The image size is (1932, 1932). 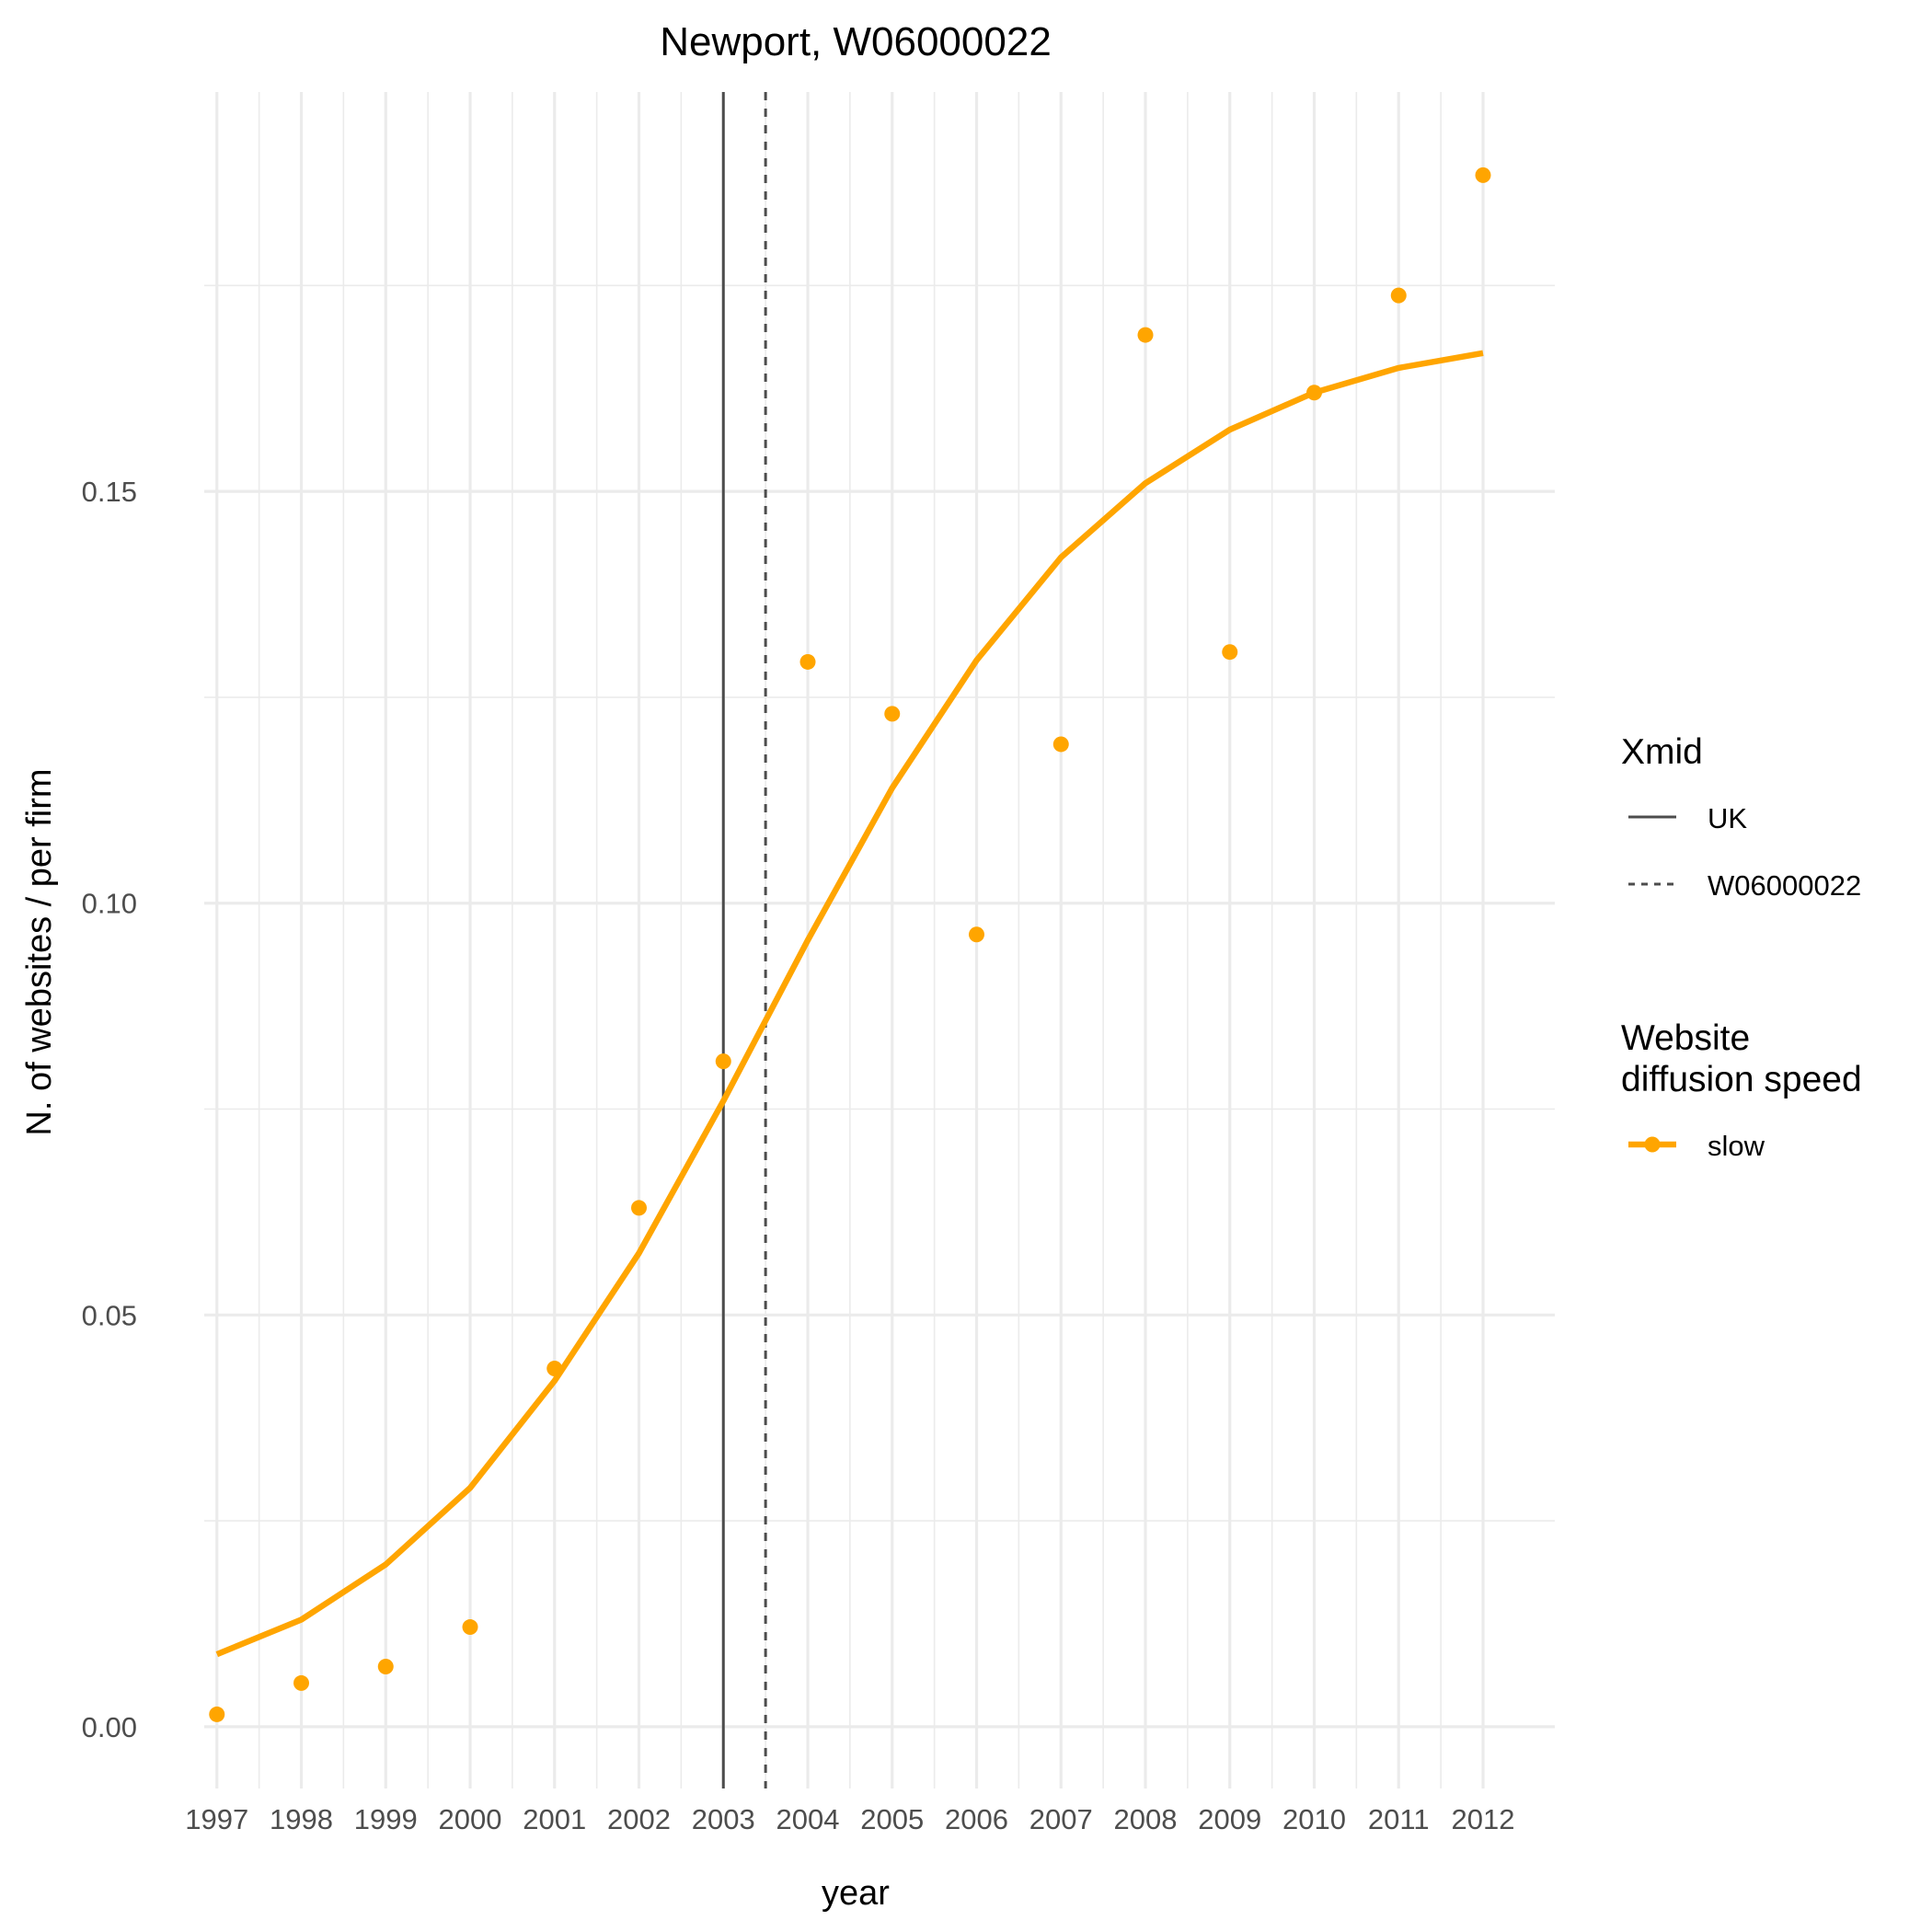 I want to click on chart-title: Newport, W06000022, so click(x=856, y=41).